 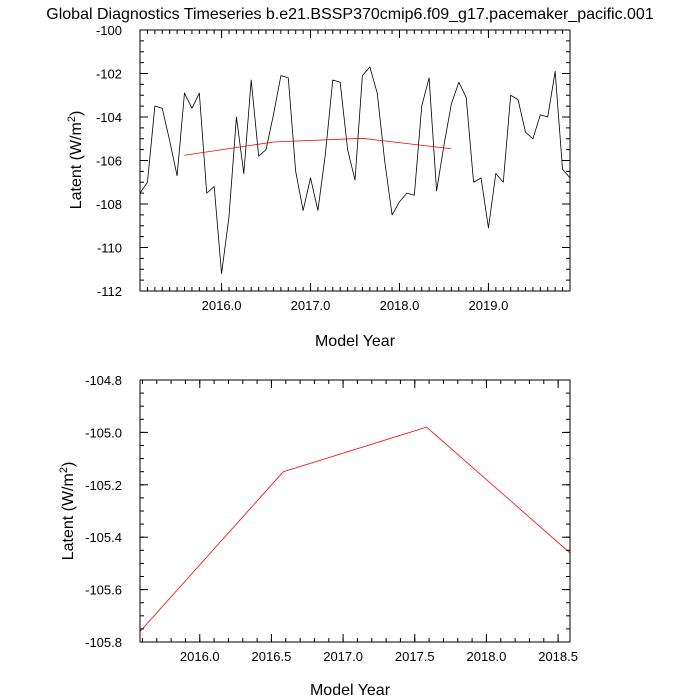 What do you see at coordinates (109, 30) in the screenshot?
I see `top-chart-ytick-label: -100` at bounding box center [109, 30].